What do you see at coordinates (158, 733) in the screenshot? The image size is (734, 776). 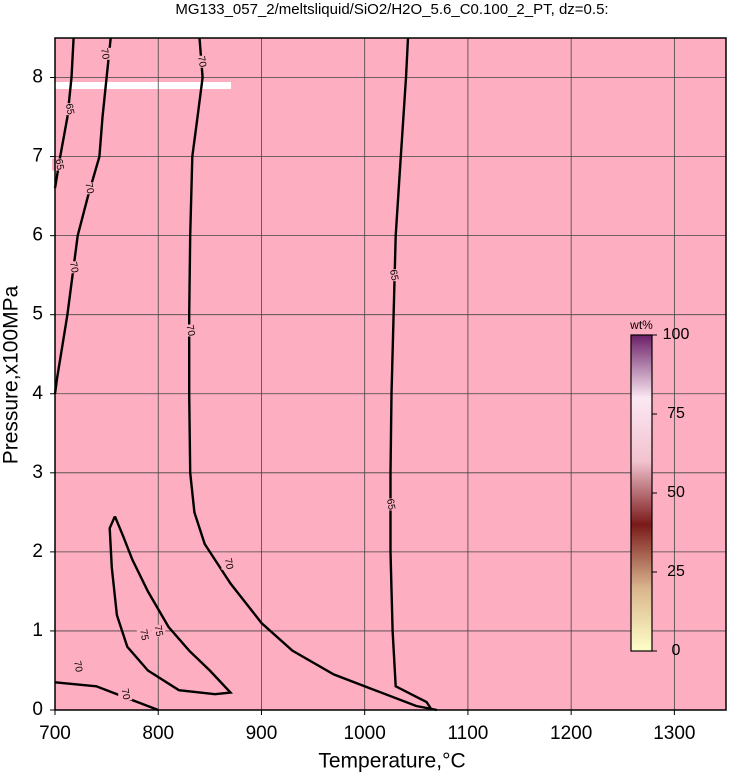 I see `x-tick-label: 800` at bounding box center [158, 733].